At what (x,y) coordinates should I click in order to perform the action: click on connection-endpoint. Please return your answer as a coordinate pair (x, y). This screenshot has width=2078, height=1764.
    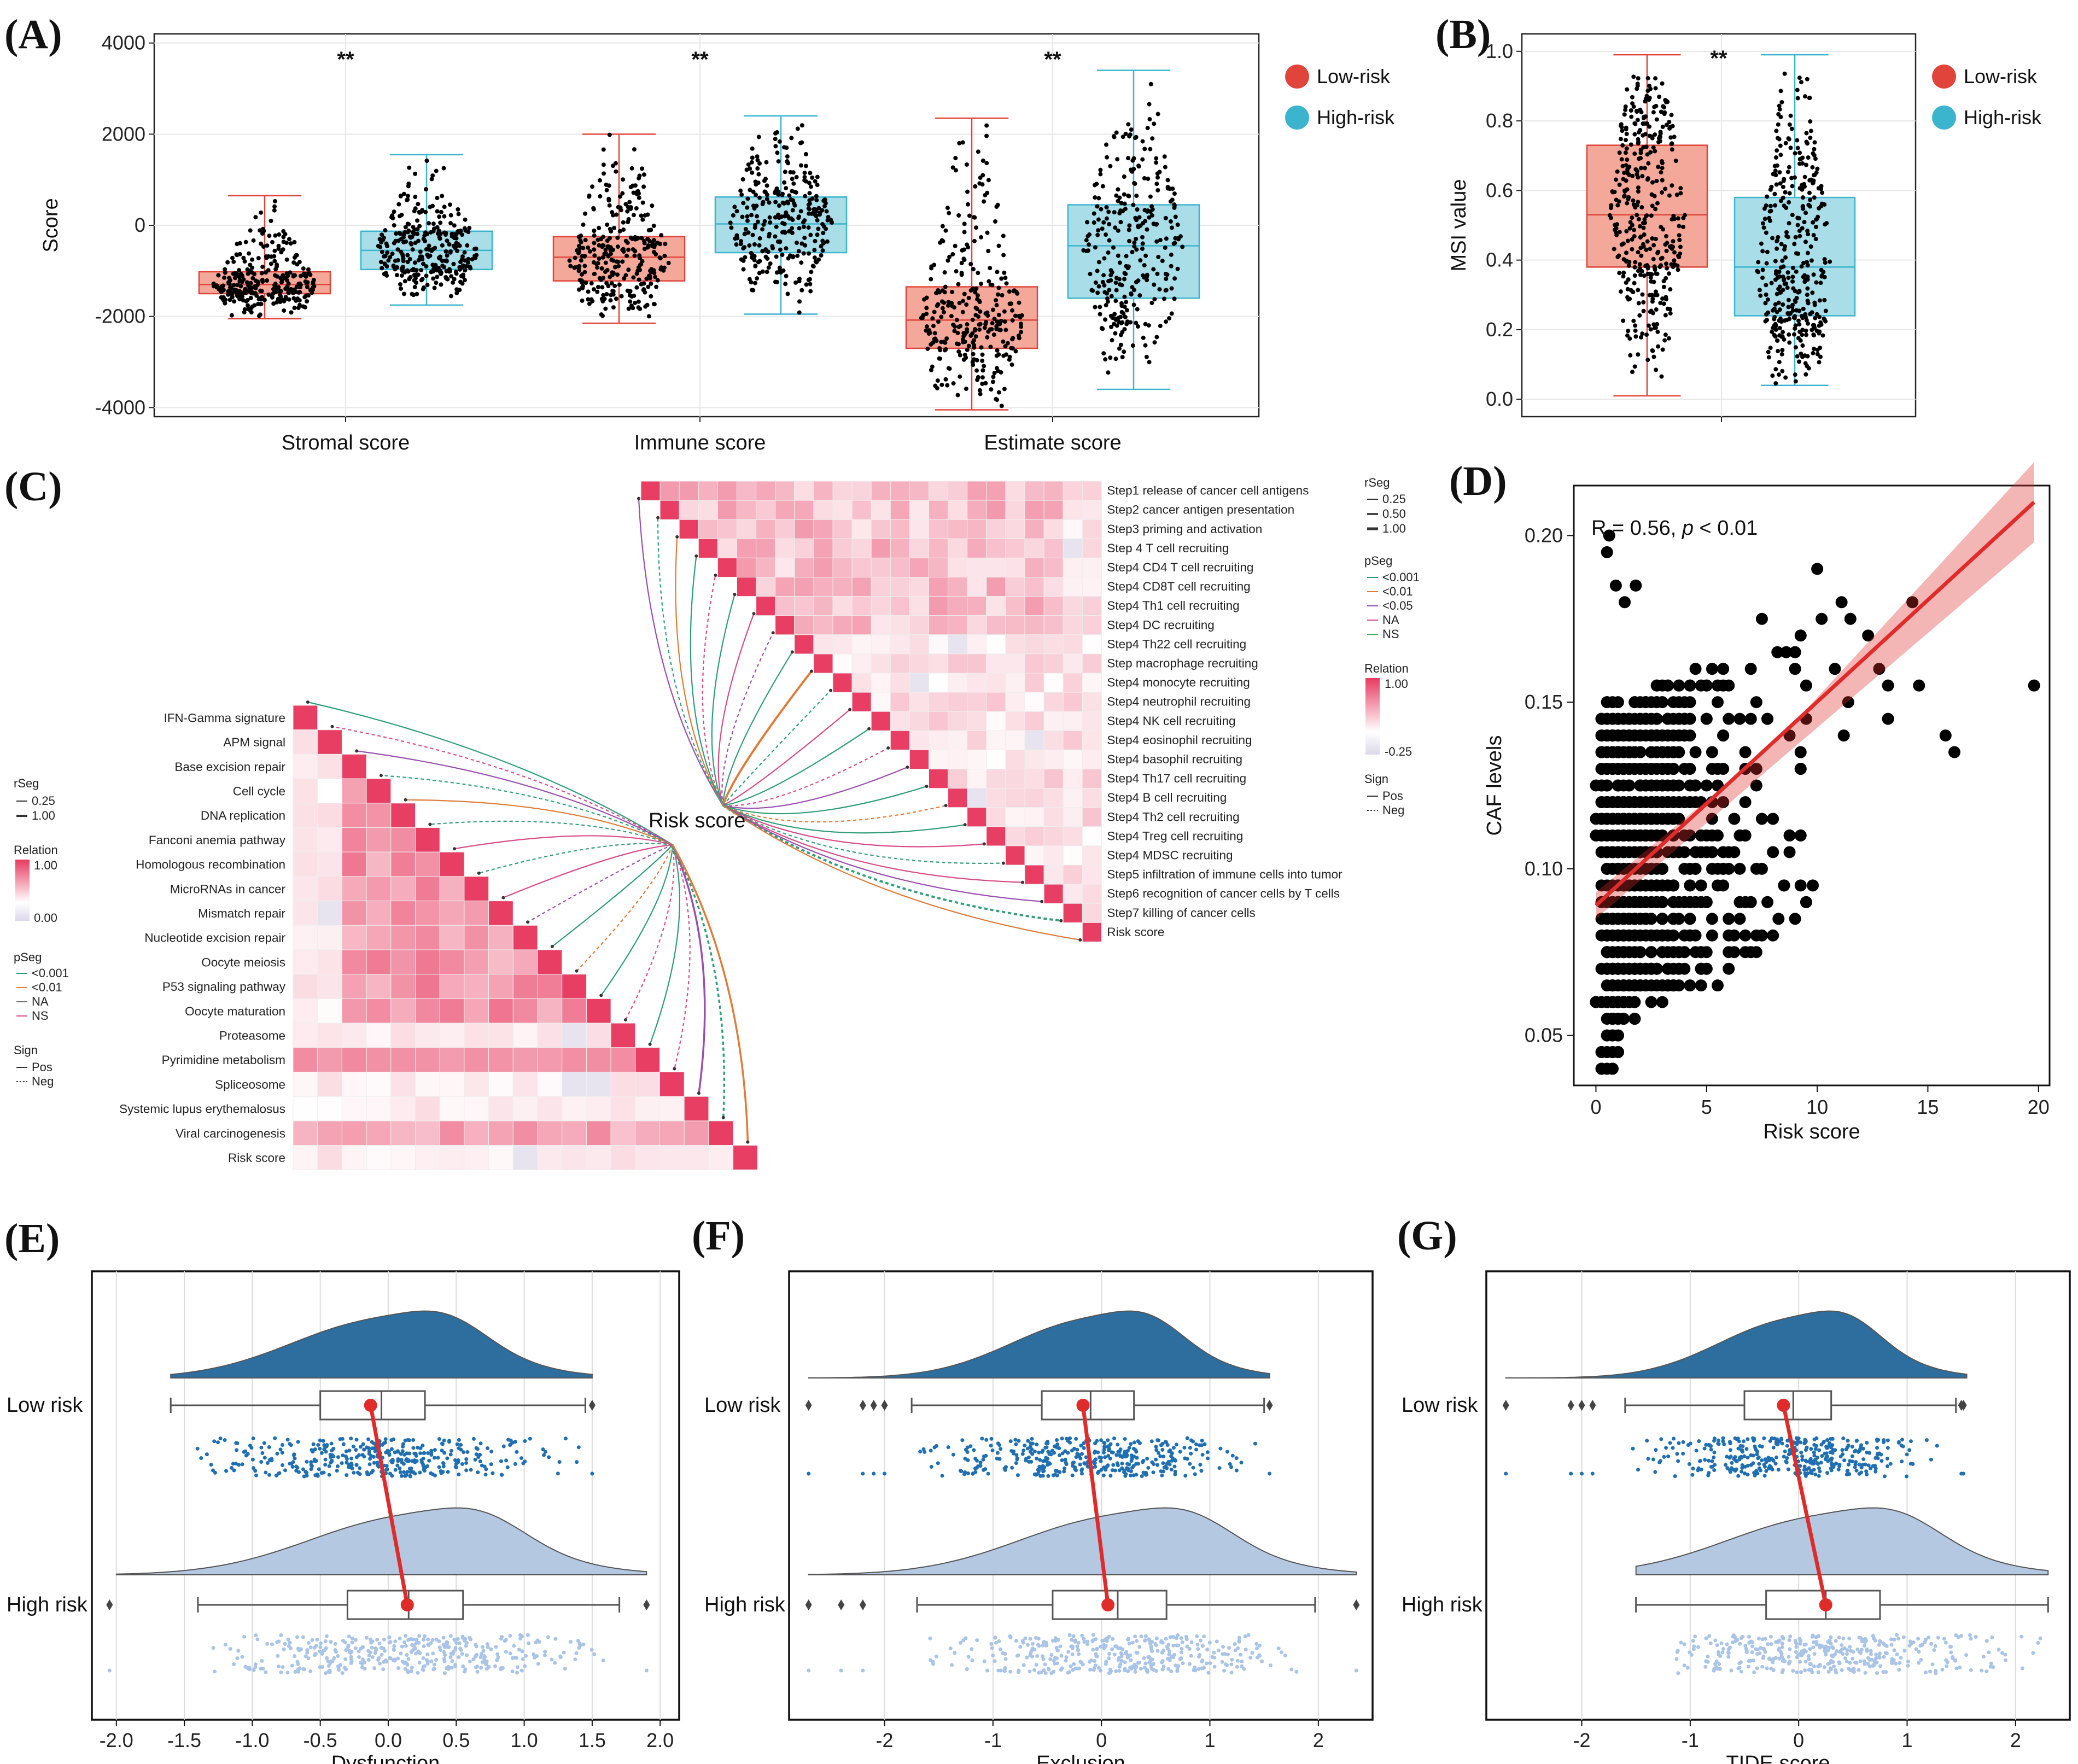
    Looking at the image, I should click on (723, 1117).